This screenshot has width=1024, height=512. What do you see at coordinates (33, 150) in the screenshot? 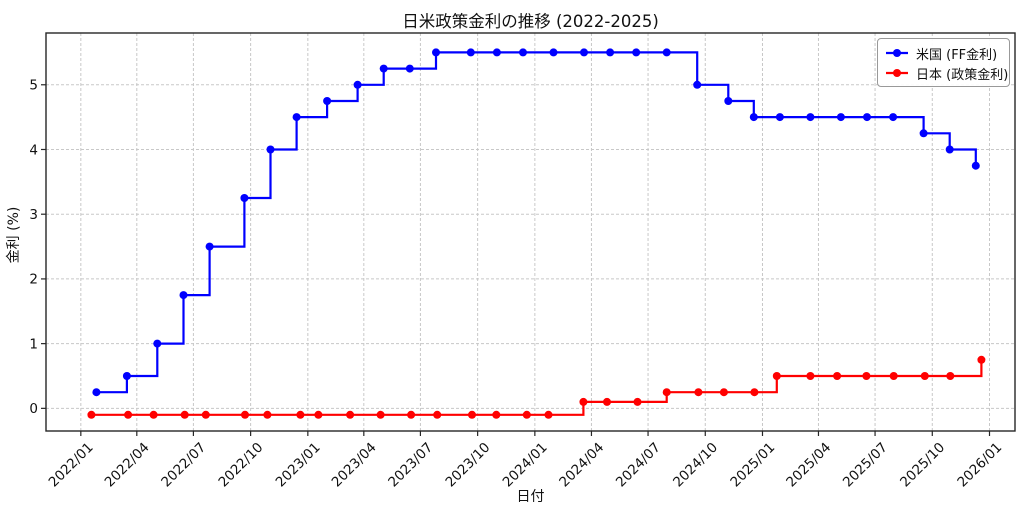
I see `y-tick-label: 4` at bounding box center [33, 150].